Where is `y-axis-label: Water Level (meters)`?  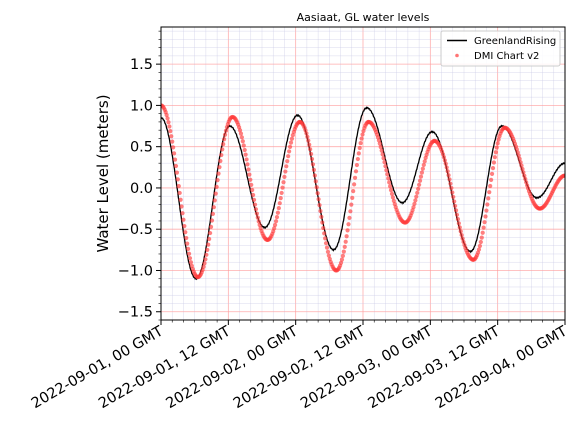
y-axis-label: Water Level (meters) is located at coordinates (103, 173).